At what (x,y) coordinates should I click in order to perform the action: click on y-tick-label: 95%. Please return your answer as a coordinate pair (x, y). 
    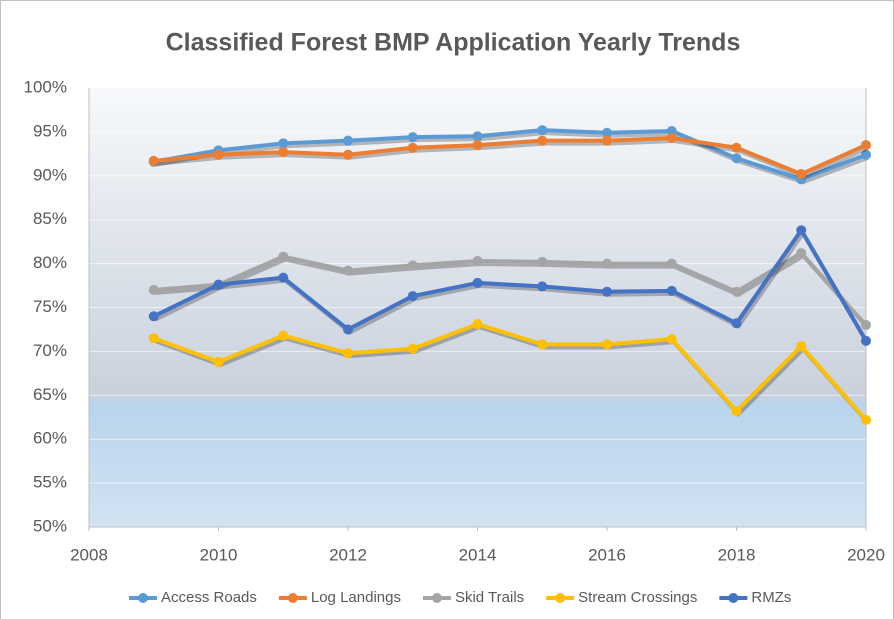
    Looking at the image, I should click on (50, 130).